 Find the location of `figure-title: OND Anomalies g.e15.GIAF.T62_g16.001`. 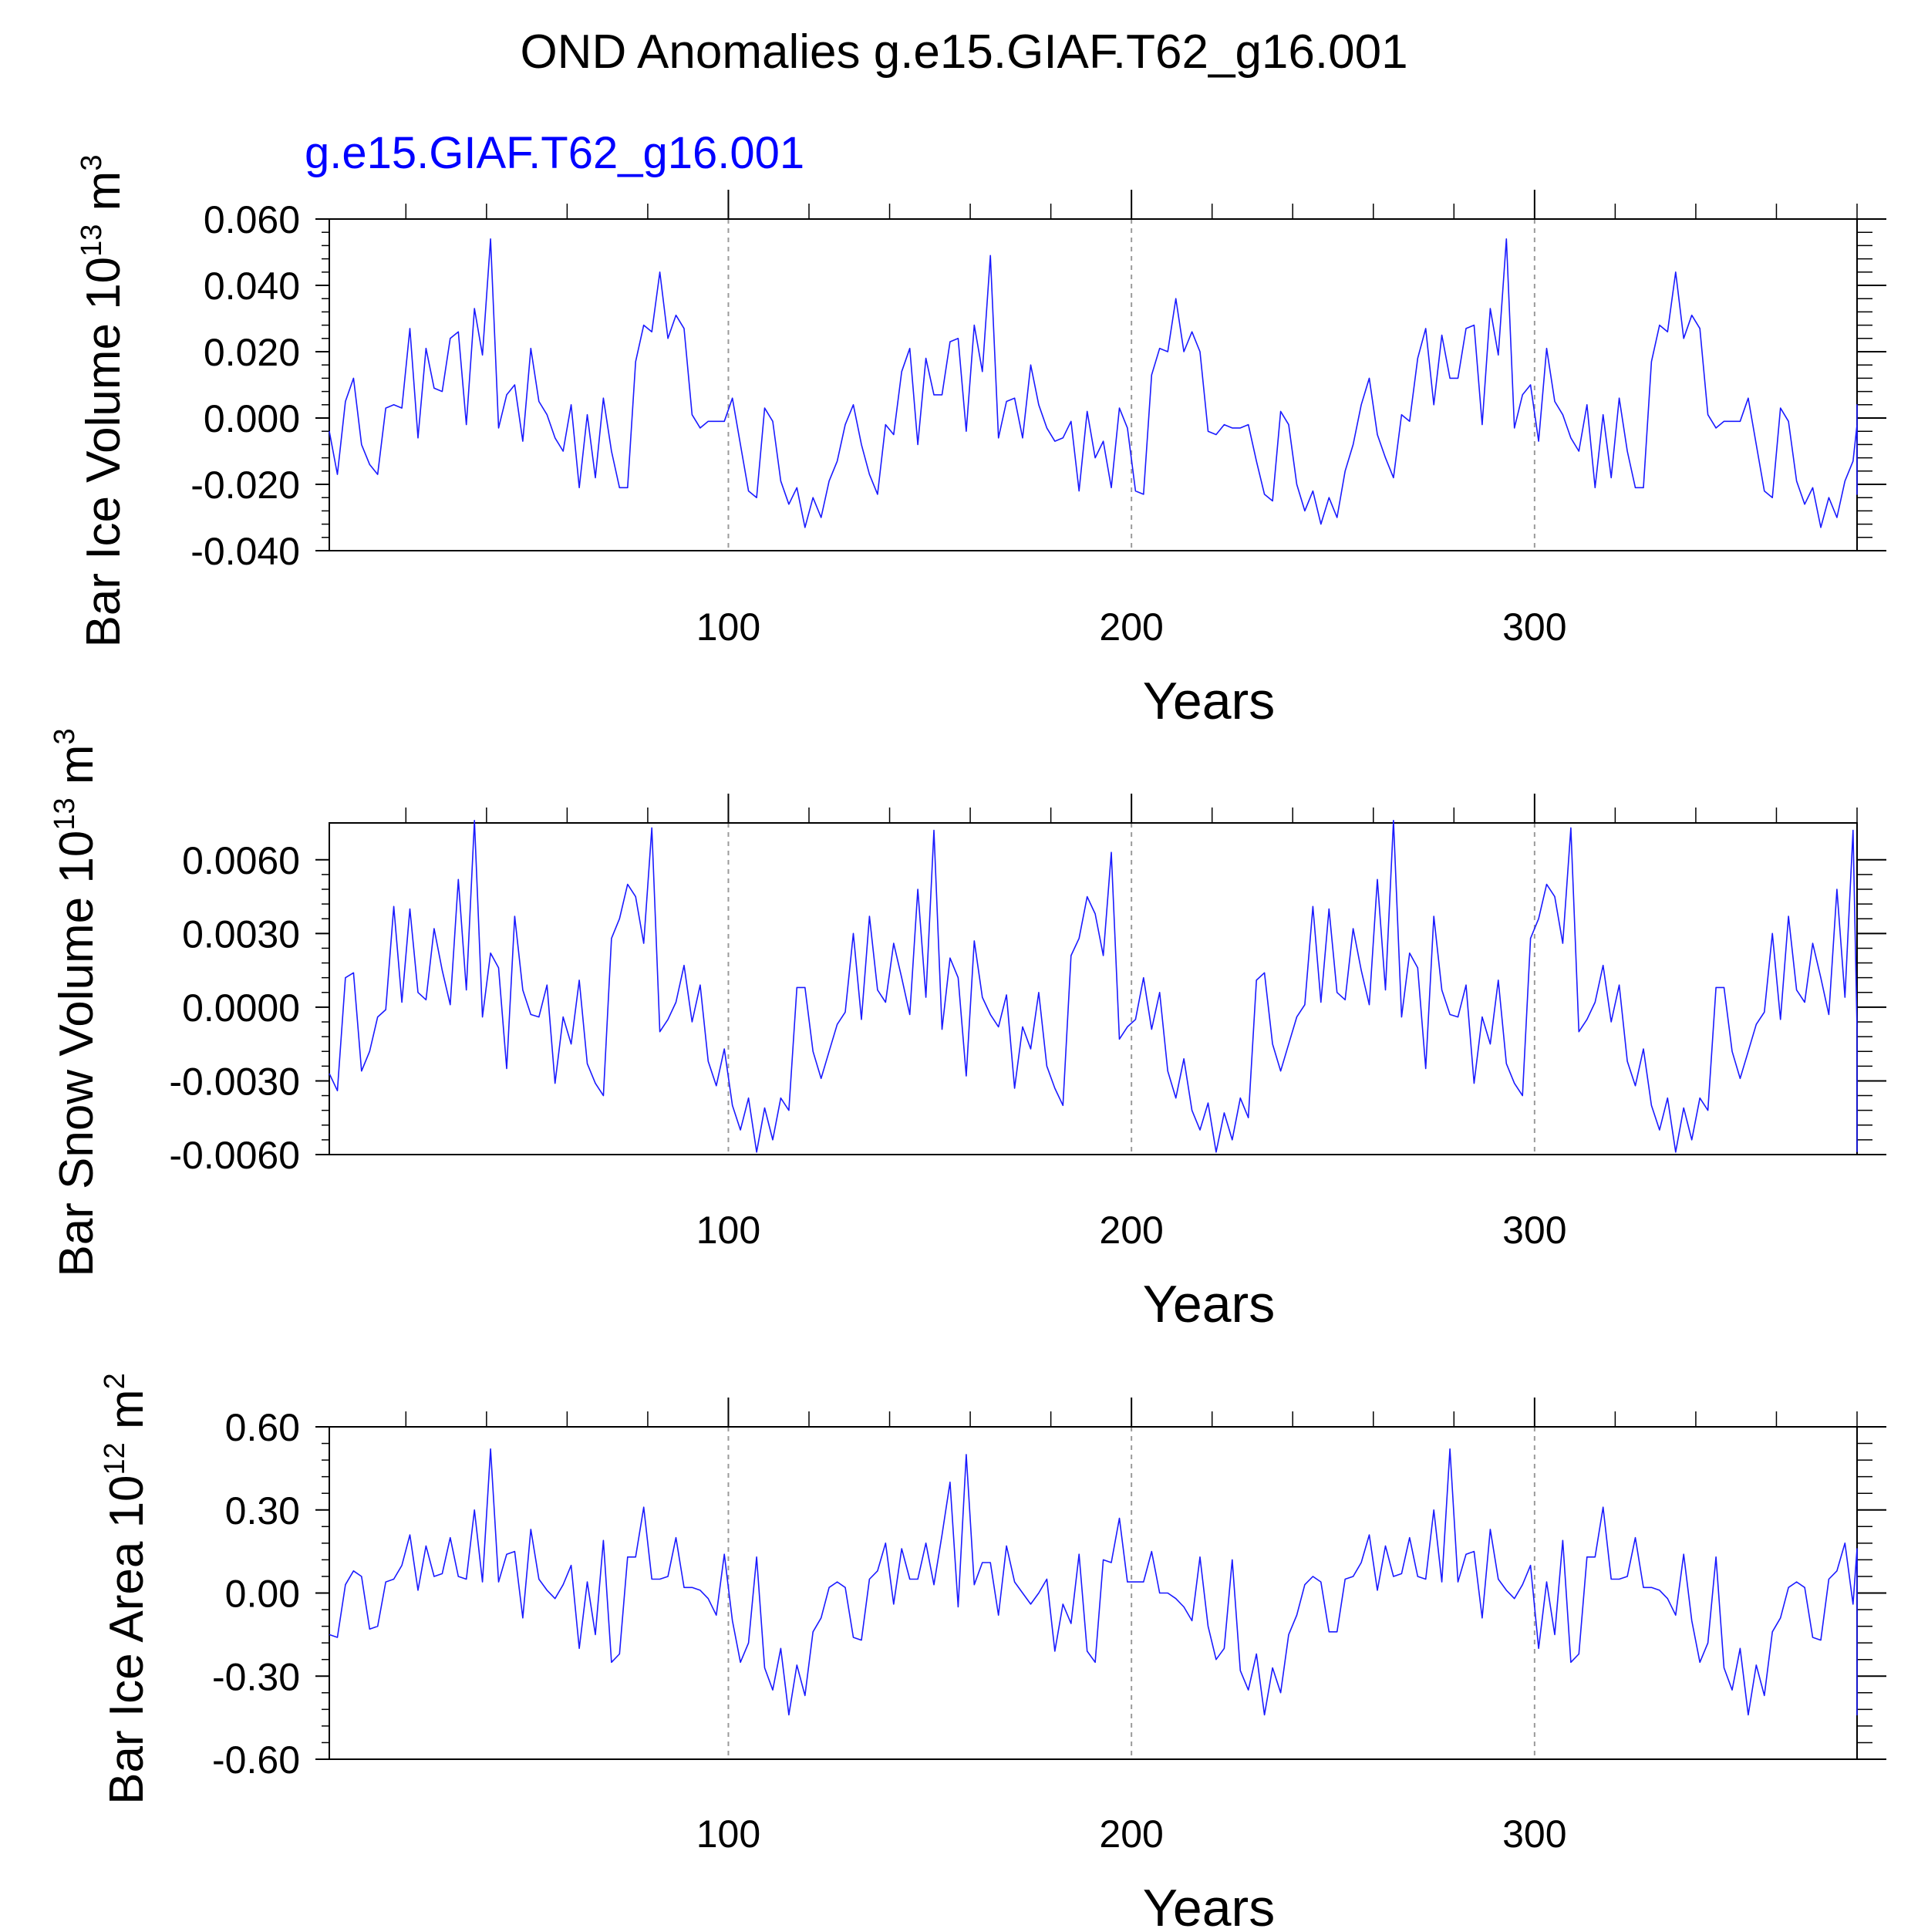

figure-title: OND Anomalies g.e15.GIAF.T62_g16.001 is located at coordinates (964, 52).